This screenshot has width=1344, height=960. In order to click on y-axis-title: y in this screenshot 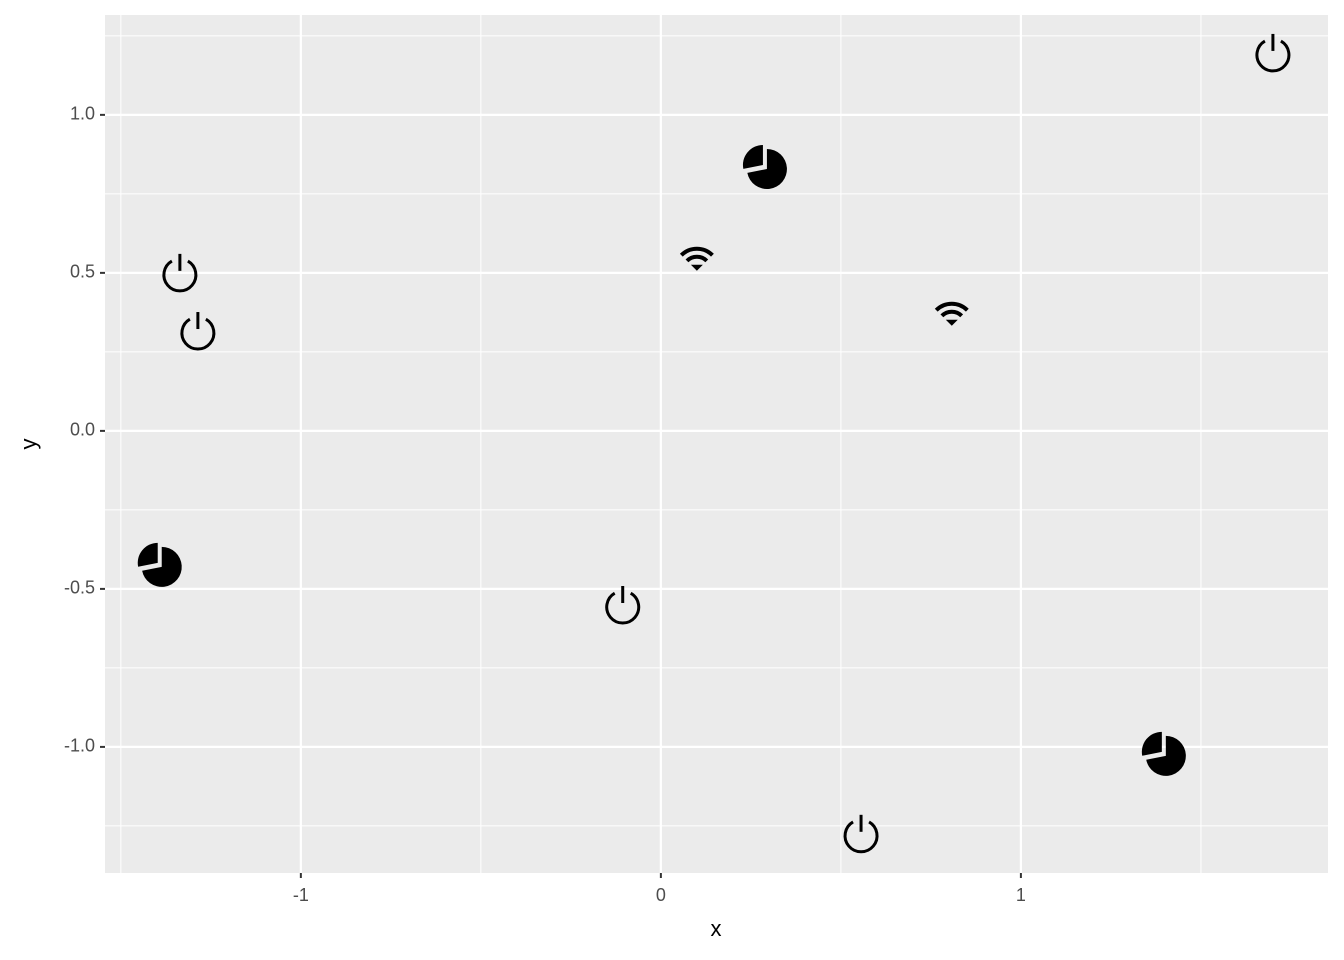, I will do `click(28, 444)`.